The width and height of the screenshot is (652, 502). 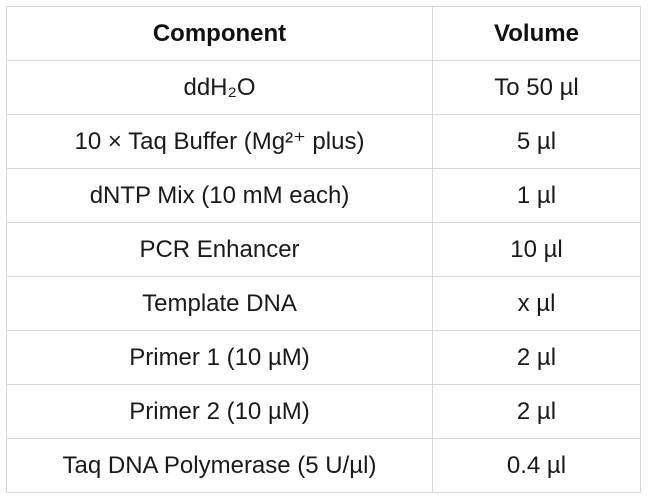 I want to click on table-row: Taq DNA Polymerase (5 U/µl) 0.4 µl, so click(x=323, y=465).